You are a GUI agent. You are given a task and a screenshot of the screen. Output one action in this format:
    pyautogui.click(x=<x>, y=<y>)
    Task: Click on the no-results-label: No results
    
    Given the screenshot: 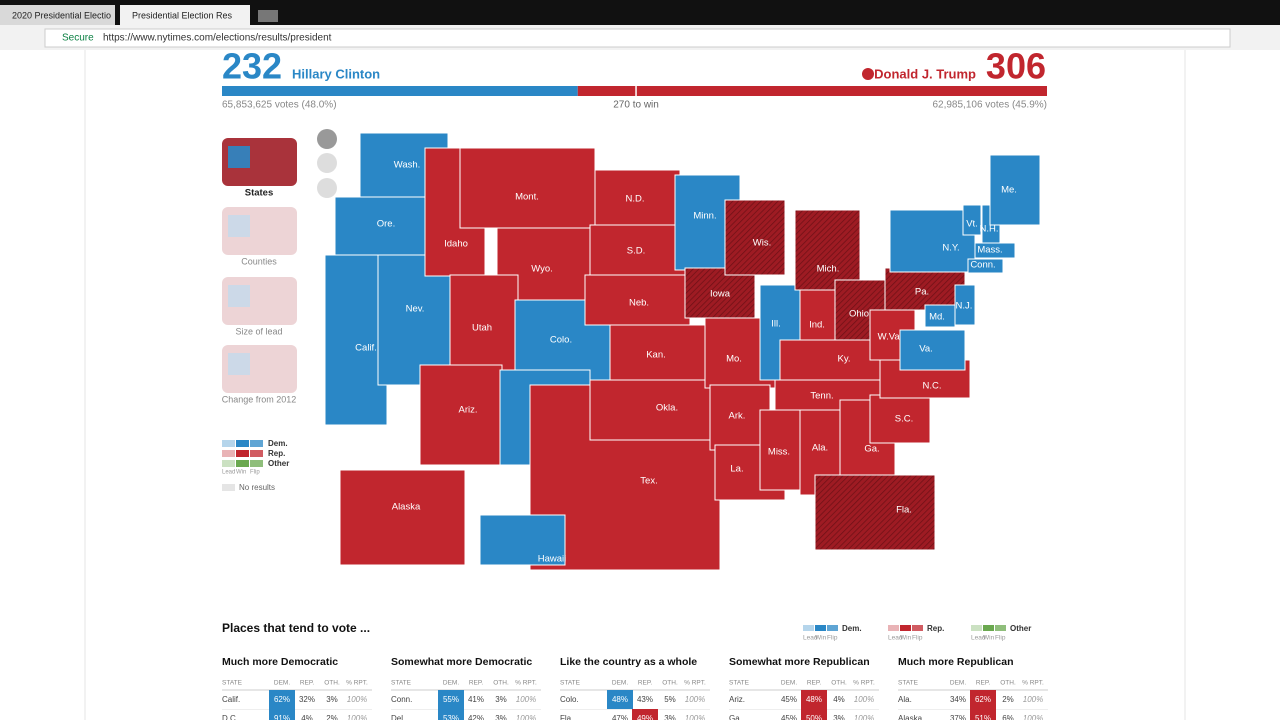 What is the action you would take?
    pyautogui.click(x=257, y=487)
    